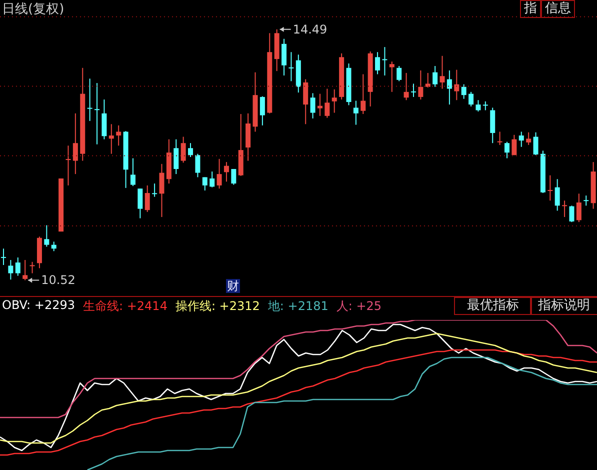 This screenshot has height=470, width=597. What do you see at coordinates (233, 286) in the screenshot?
I see `annotation: 财` at bounding box center [233, 286].